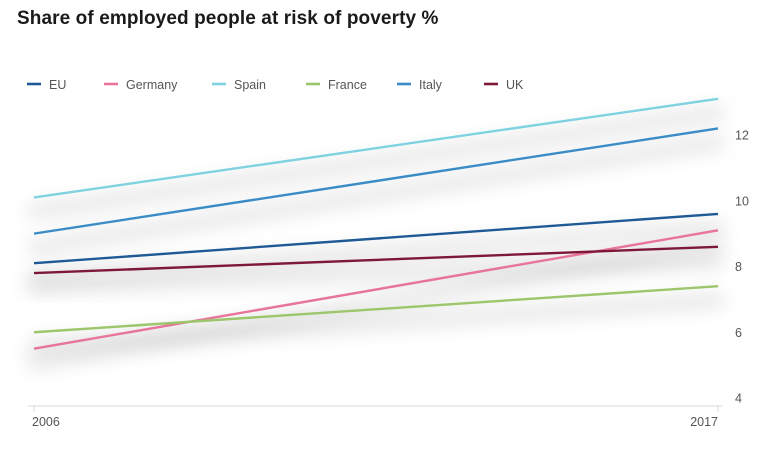 The image size is (768, 450). Describe the element at coordinates (431, 85) in the screenshot. I see `legend-label-italy: Italy` at that location.